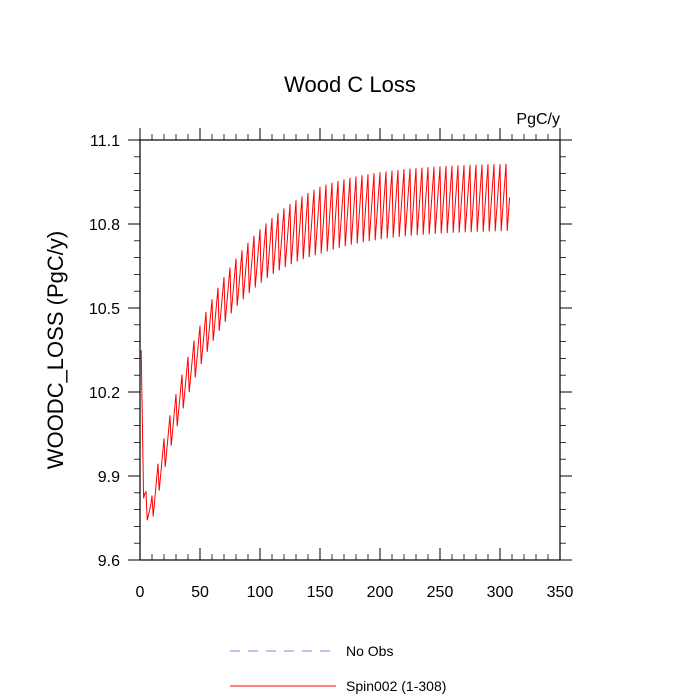 The image size is (700, 700). Describe the element at coordinates (200, 592) in the screenshot. I see `x-tick-label: 50` at that location.